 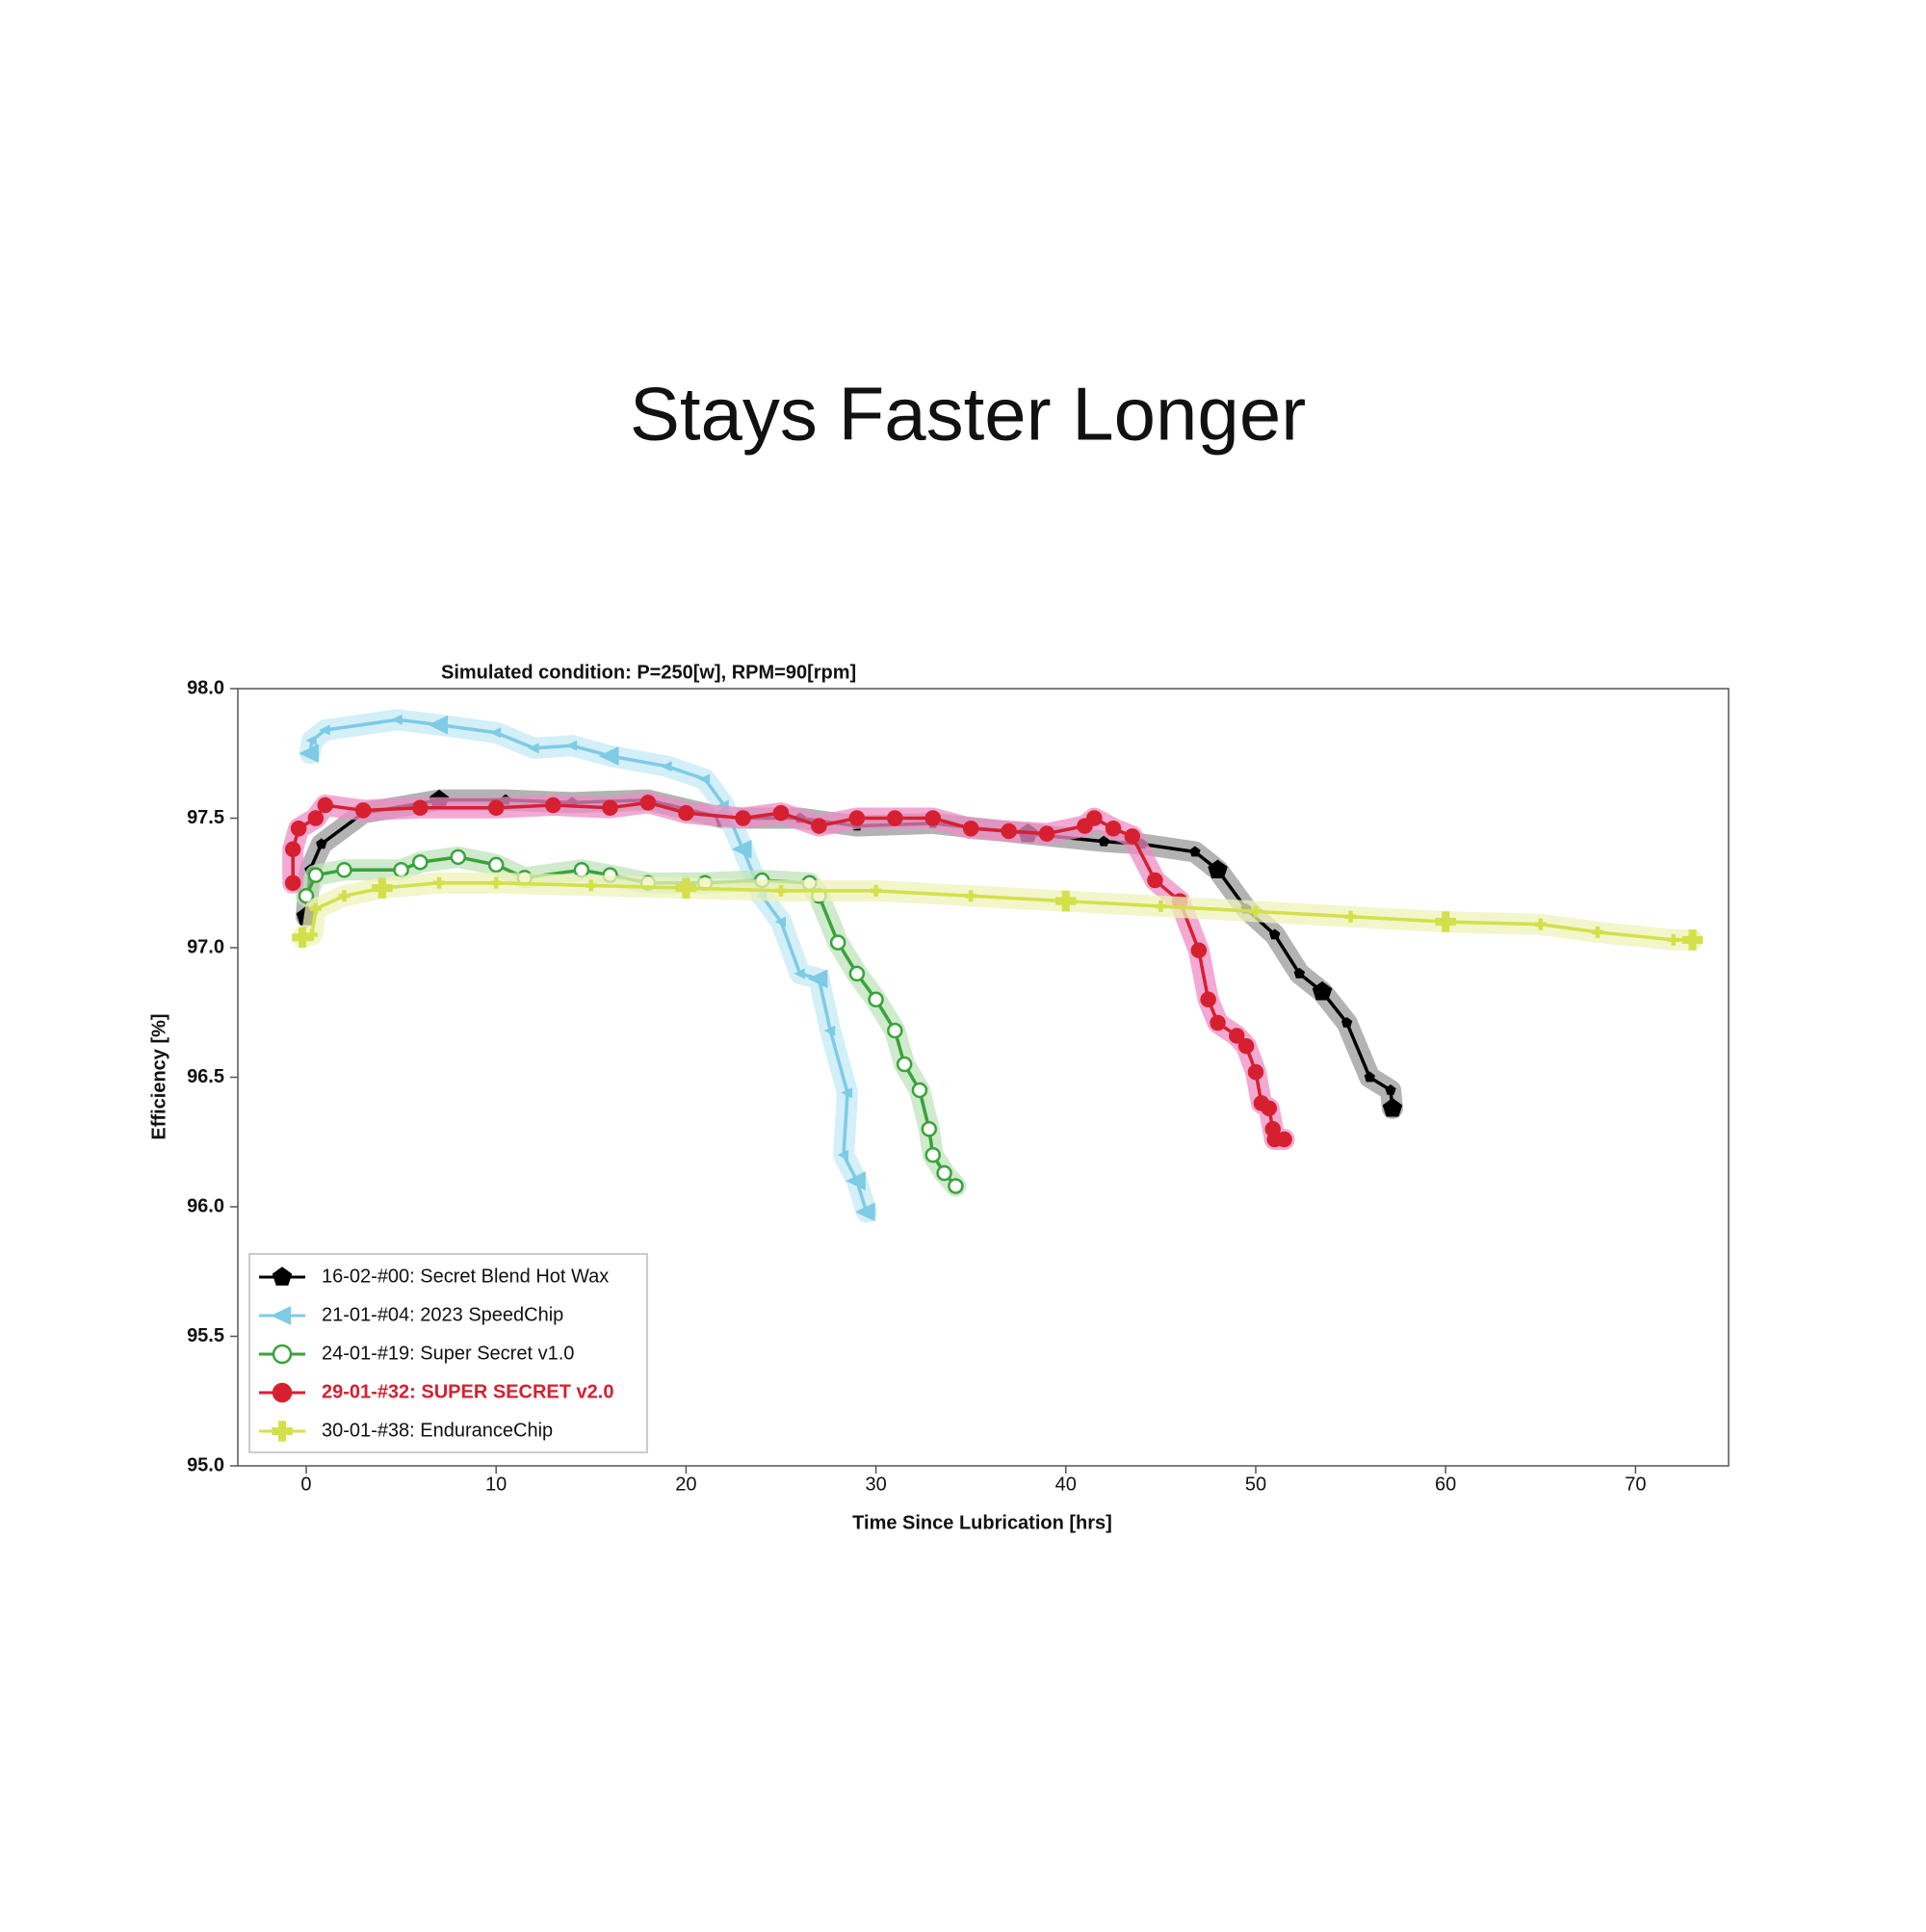 What do you see at coordinates (968, 414) in the screenshot?
I see `chart-title: Stays Faster Longer` at bounding box center [968, 414].